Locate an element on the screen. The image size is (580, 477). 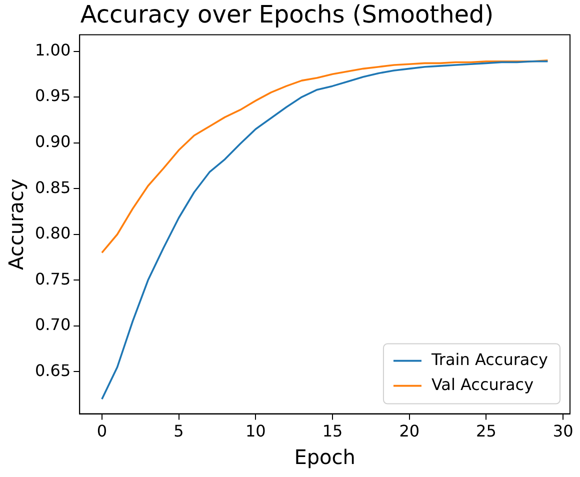
x-tick-label: 0 is located at coordinates (102, 431).